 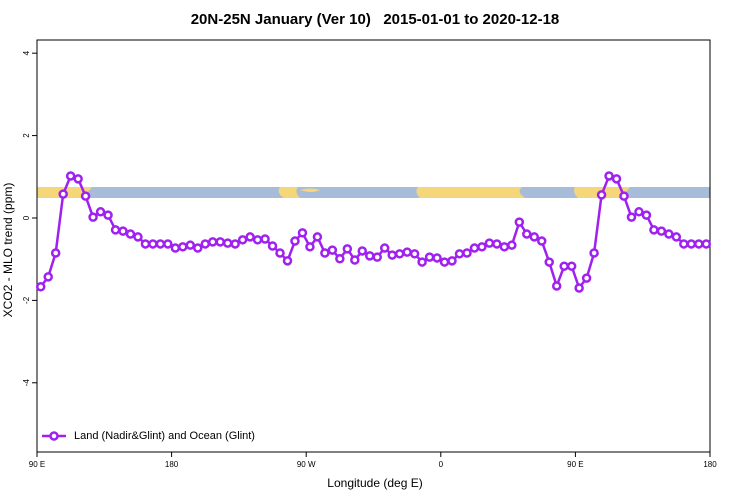 I want to click on map-strip, so click(x=373, y=192).